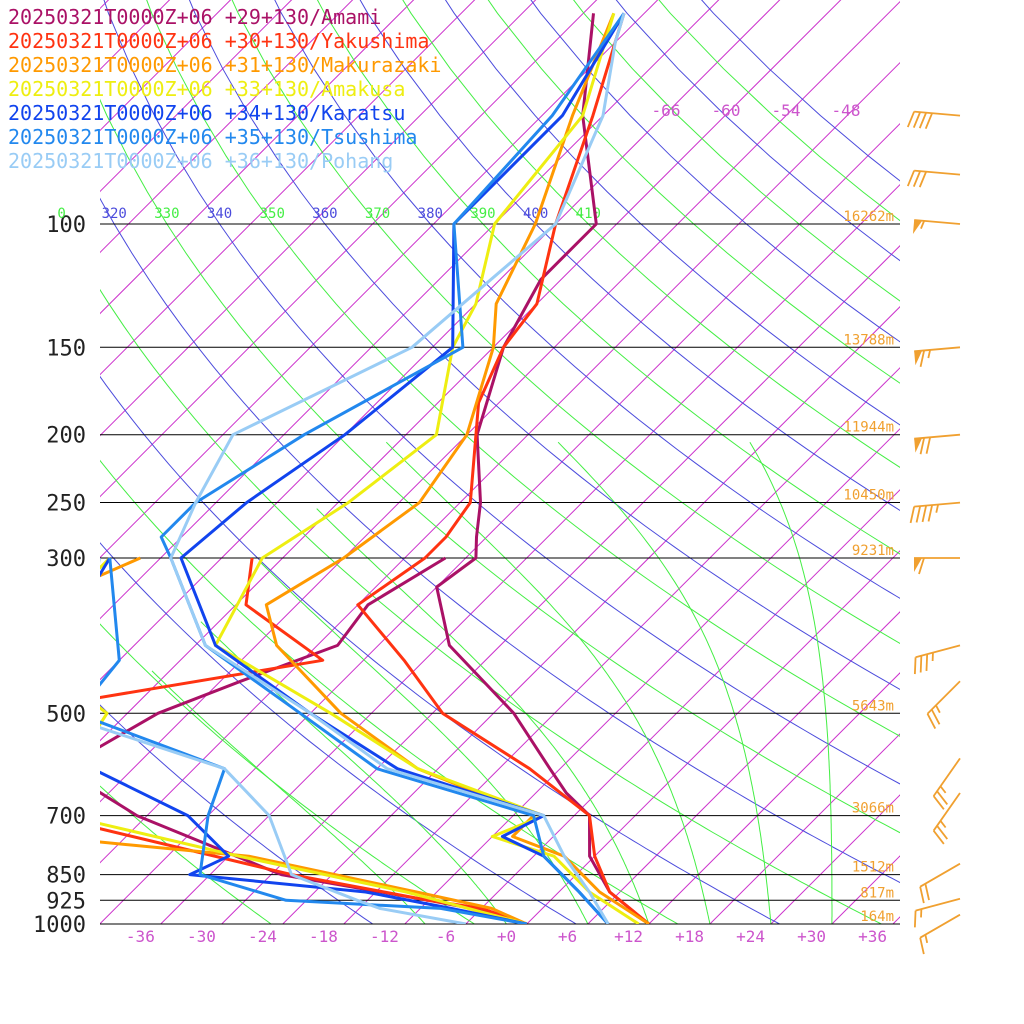 This screenshot has height=1024, width=1024. Describe the element at coordinates (873, 809) in the screenshot. I see `height-label: 3066m` at that location.